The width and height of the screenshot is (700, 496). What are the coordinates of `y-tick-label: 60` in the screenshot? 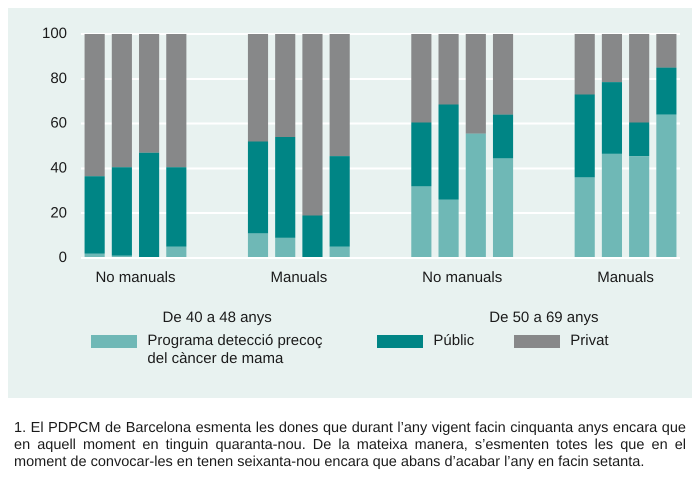 It's located at (59, 123).